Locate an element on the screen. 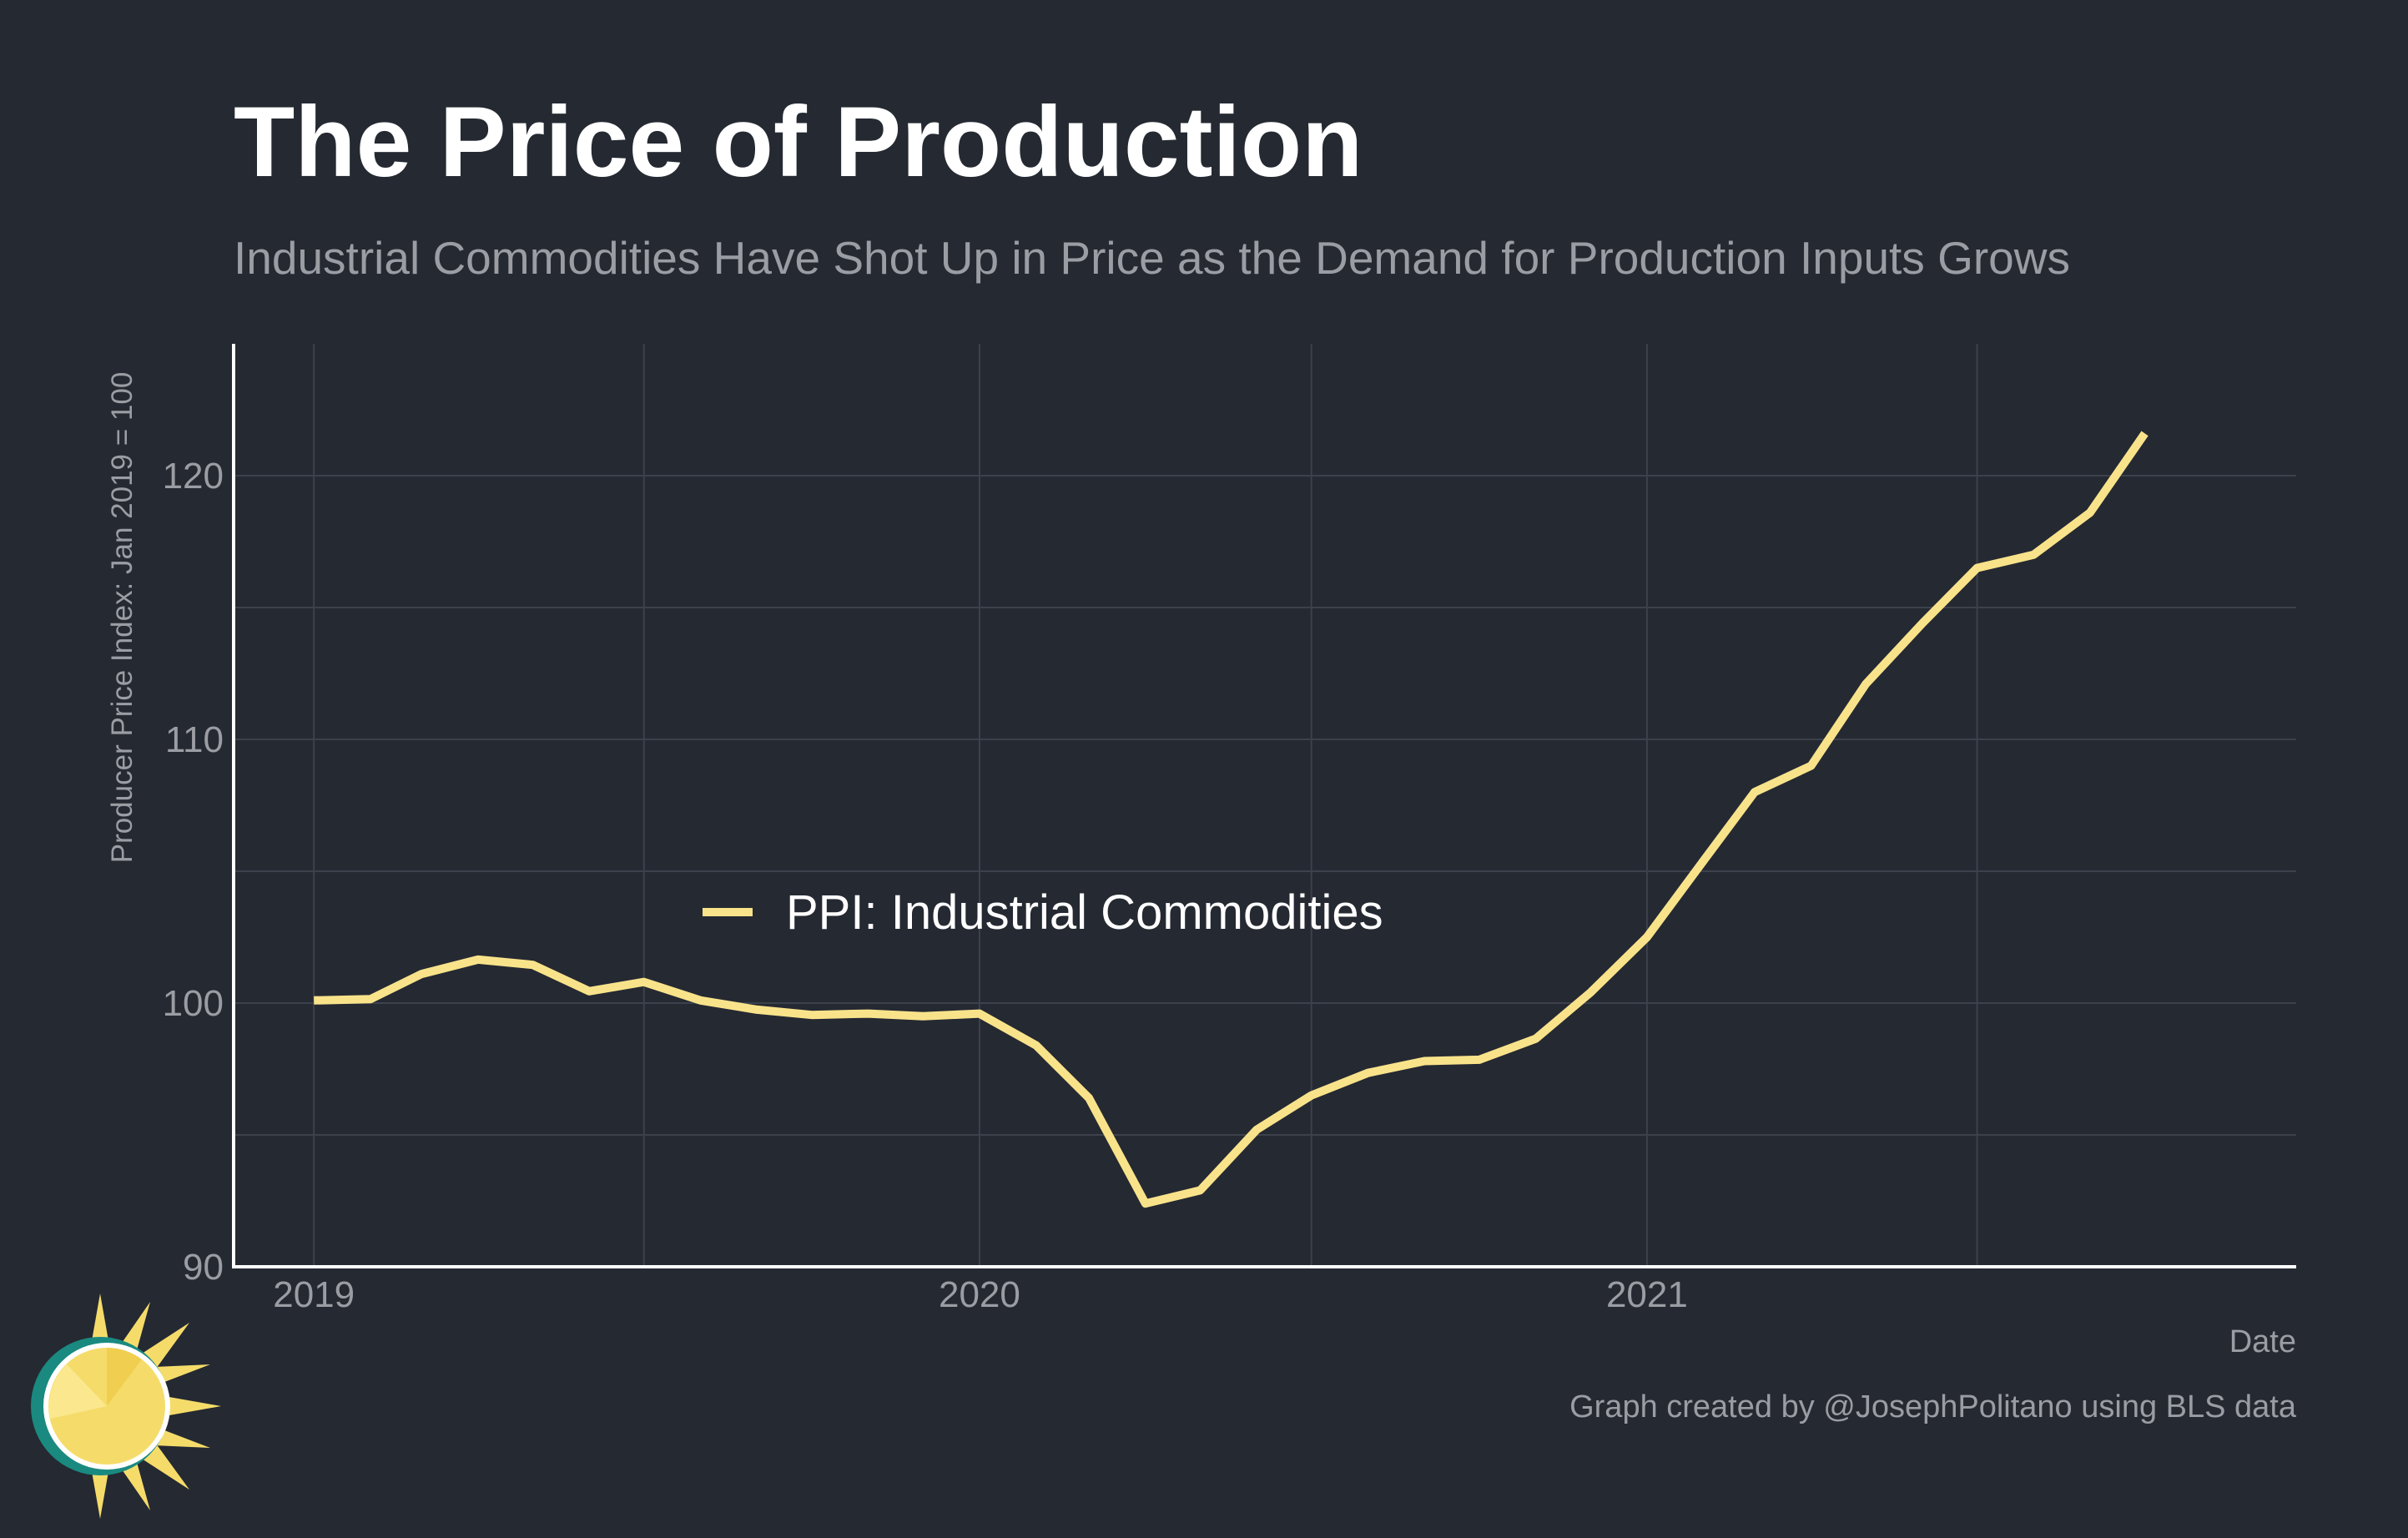 This screenshot has width=2408, height=1538. y-tick-label: 110 is located at coordinates (194, 739).